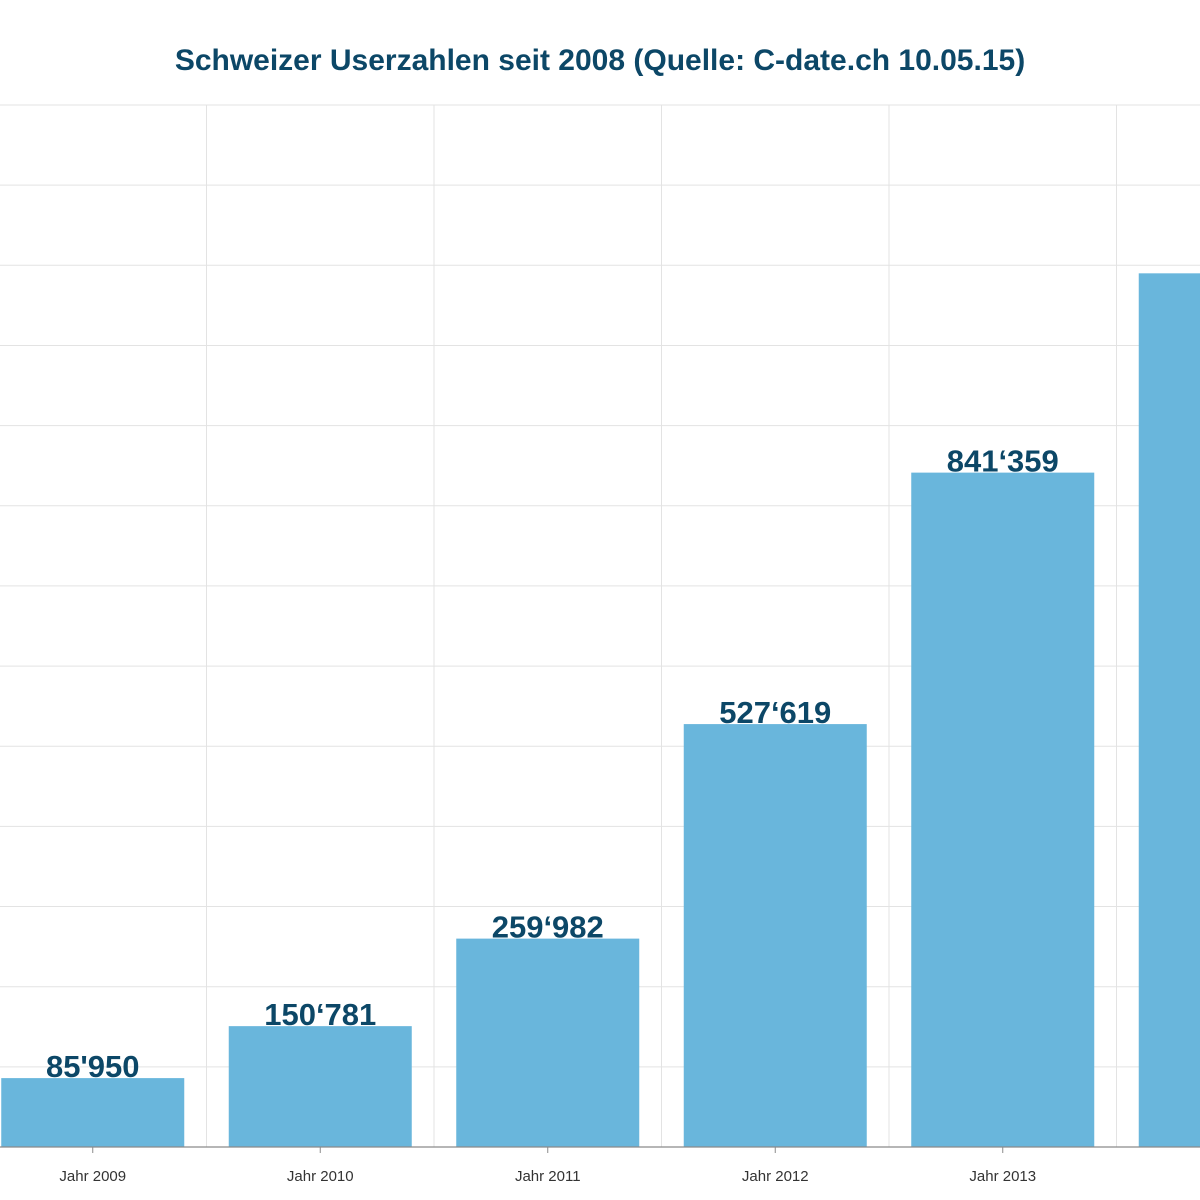 The image size is (1200, 1200). Describe the element at coordinates (320, 1176) in the screenshot. I see `x-tick-label-2: Jahr 2010` at that location.